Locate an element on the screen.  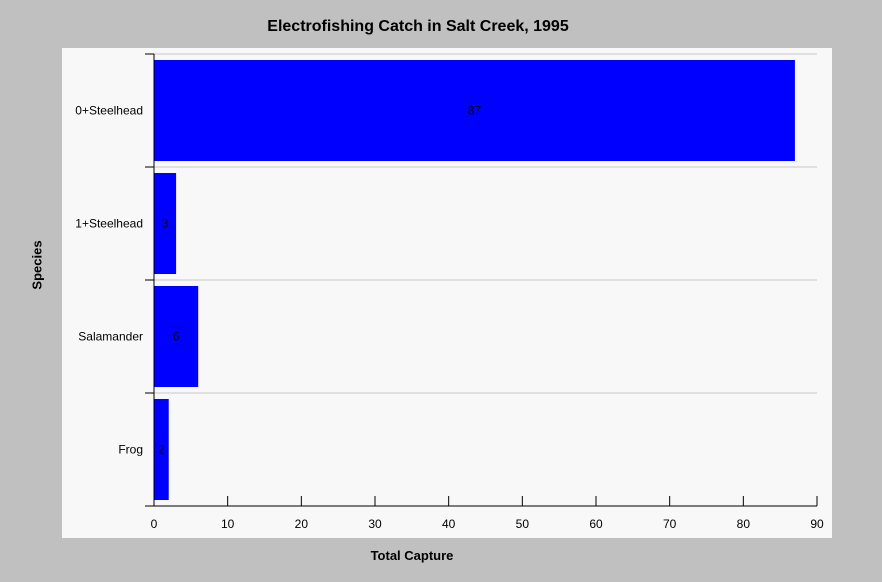
x-tick-label: 60 is located at coordinates (596, 524).